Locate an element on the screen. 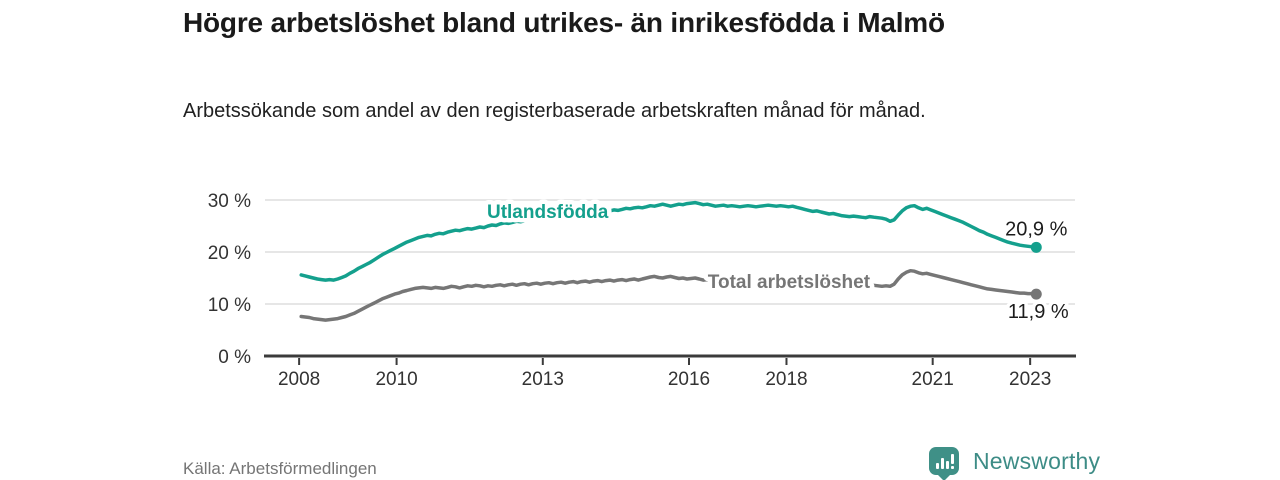 The image size is (1280, 480). x-axis-label: 2008 is located at coordinates (299, 379).